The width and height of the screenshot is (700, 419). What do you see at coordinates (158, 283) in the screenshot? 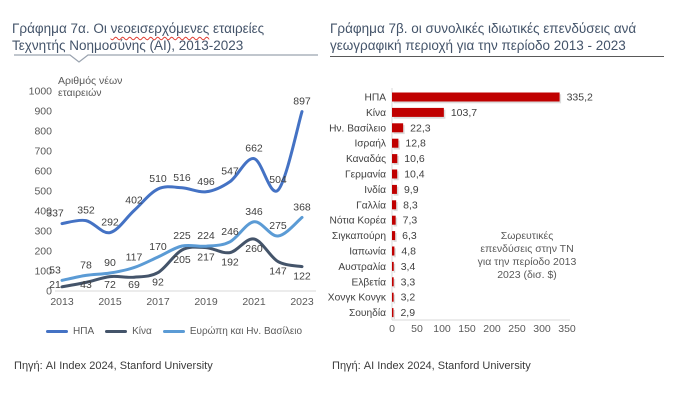
I see `data-label-china: 92` at bounding box center [158, 283].